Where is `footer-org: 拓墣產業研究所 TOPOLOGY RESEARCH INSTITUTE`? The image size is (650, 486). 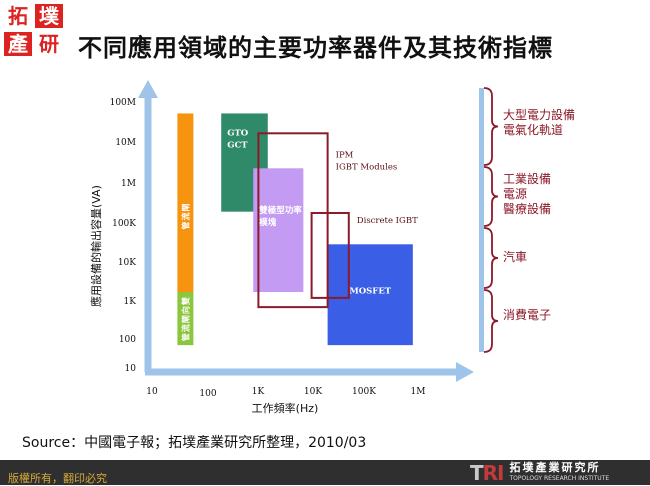
footer-org: 拓墣產業研究所 TOPOLOGY RESEARCH INSTITUTE is located at coordinates (559, 471).